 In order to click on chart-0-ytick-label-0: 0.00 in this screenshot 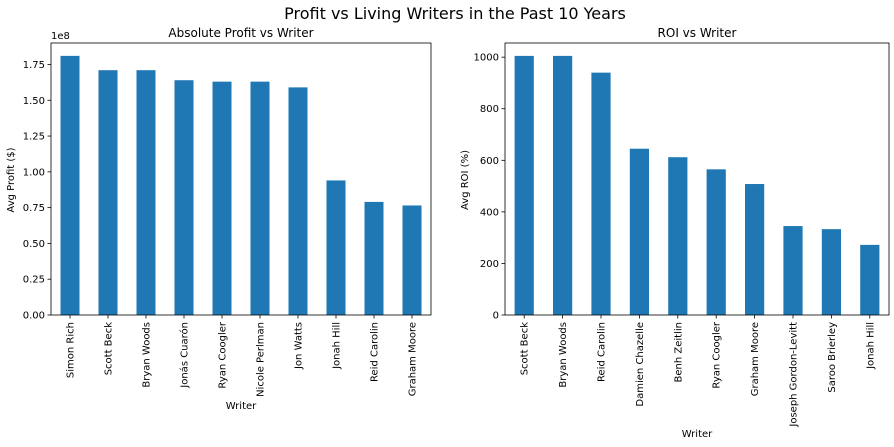, I will do `click(34, 316)`.